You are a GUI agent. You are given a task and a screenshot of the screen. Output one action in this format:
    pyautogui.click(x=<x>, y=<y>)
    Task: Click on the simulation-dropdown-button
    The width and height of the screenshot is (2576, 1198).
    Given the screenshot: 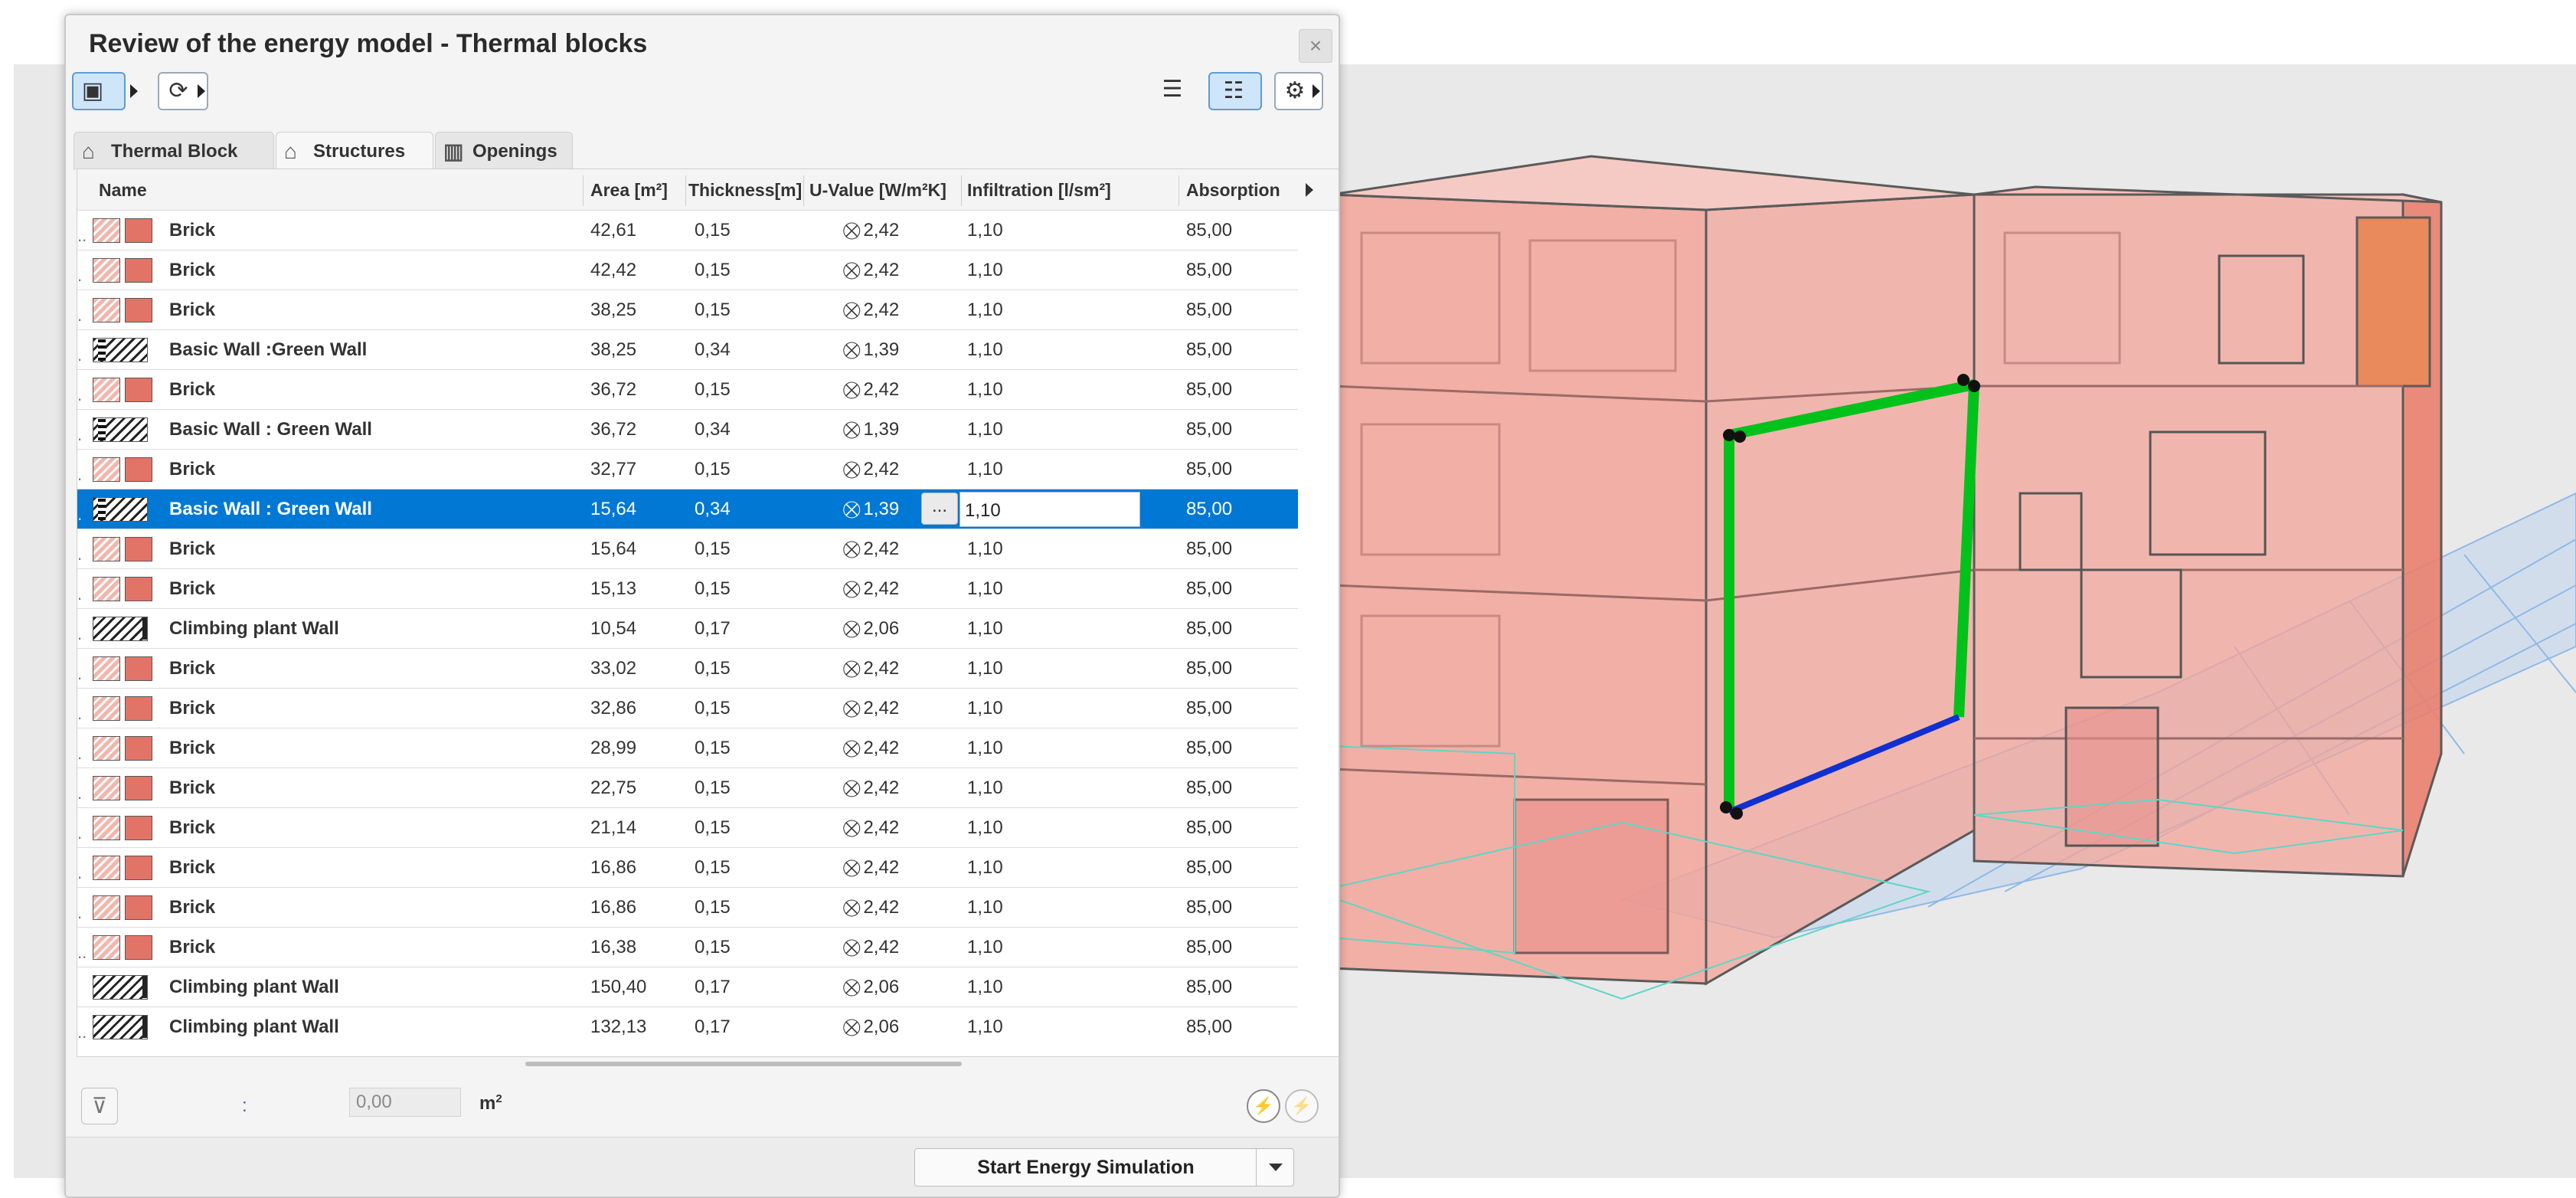 What is the action you would take?
    pyautogui.click(x=1275, y=1167)
    